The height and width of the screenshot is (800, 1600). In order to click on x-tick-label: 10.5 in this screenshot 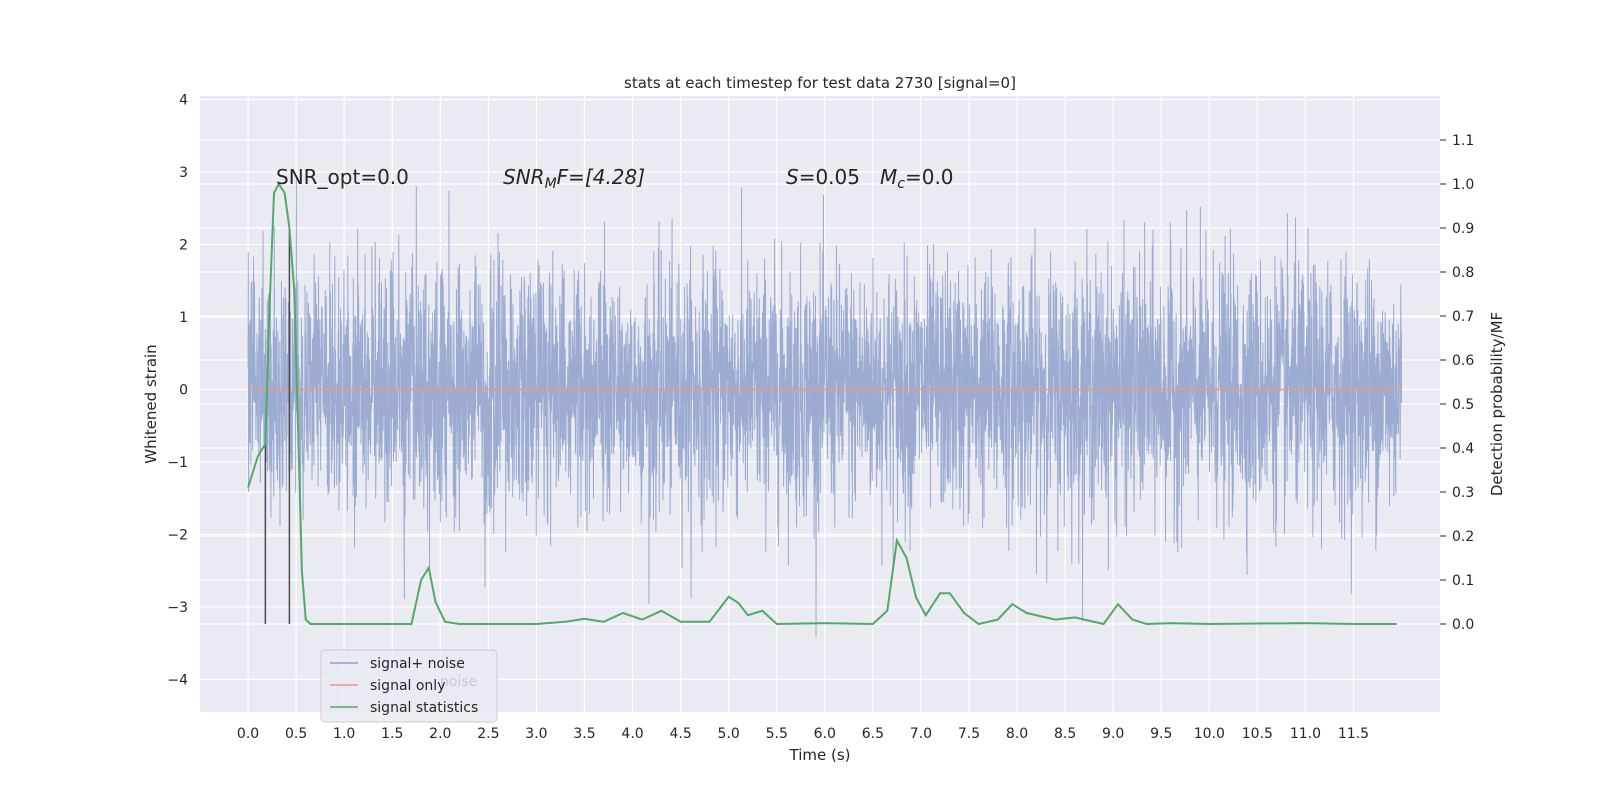, I will do `click(1257, 734)`.